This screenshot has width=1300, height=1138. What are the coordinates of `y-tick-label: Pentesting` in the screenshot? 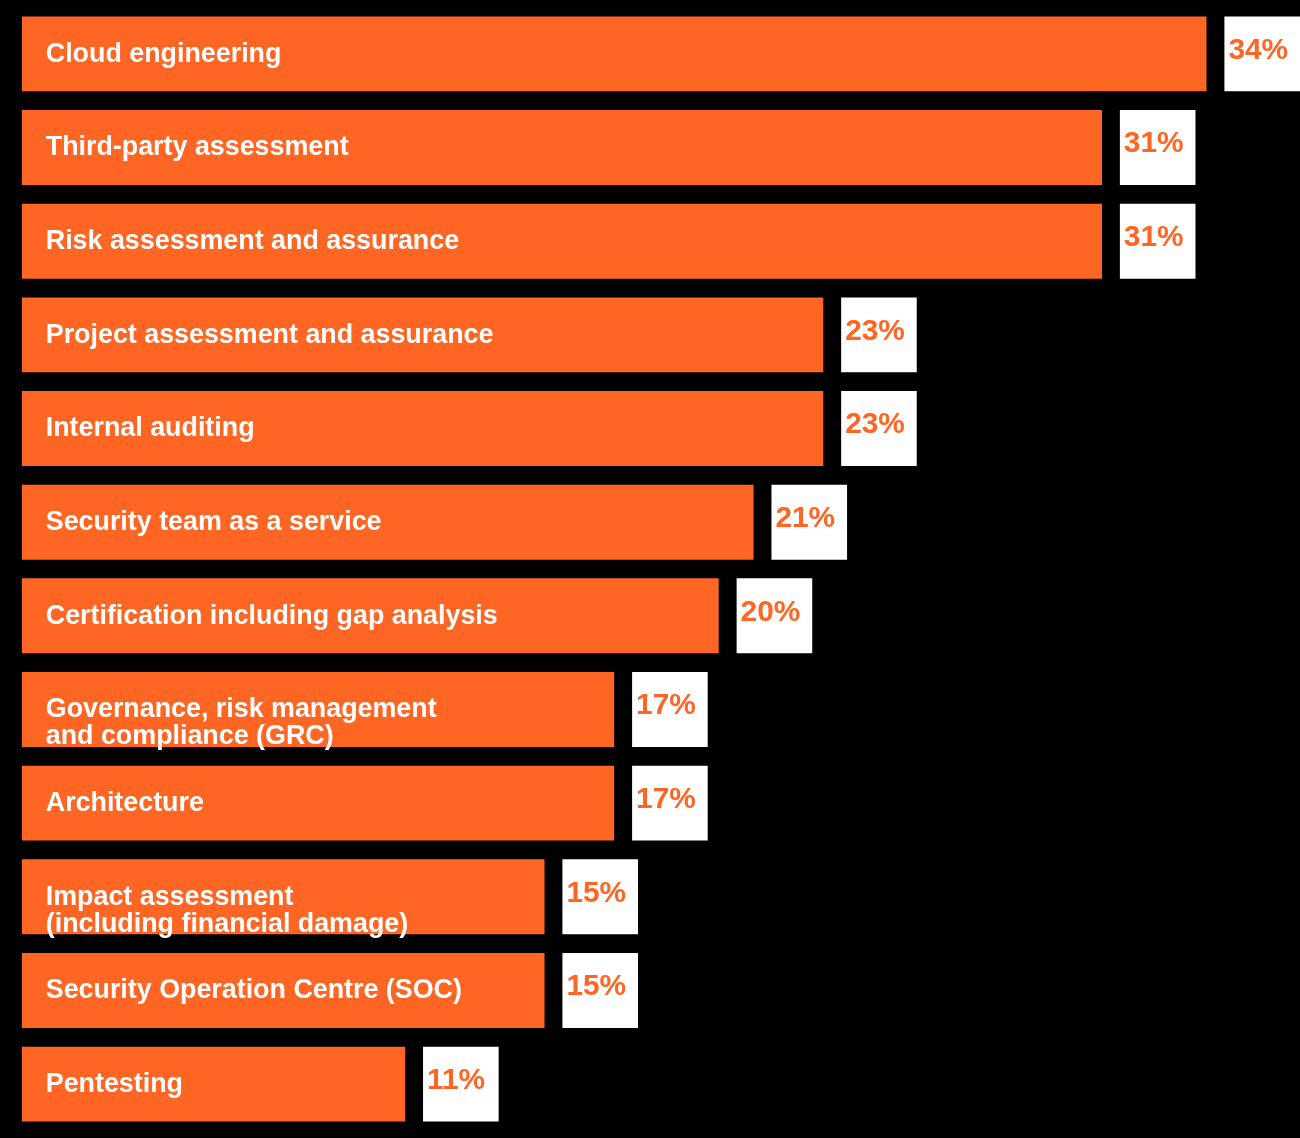 It's located at (114, 1083).